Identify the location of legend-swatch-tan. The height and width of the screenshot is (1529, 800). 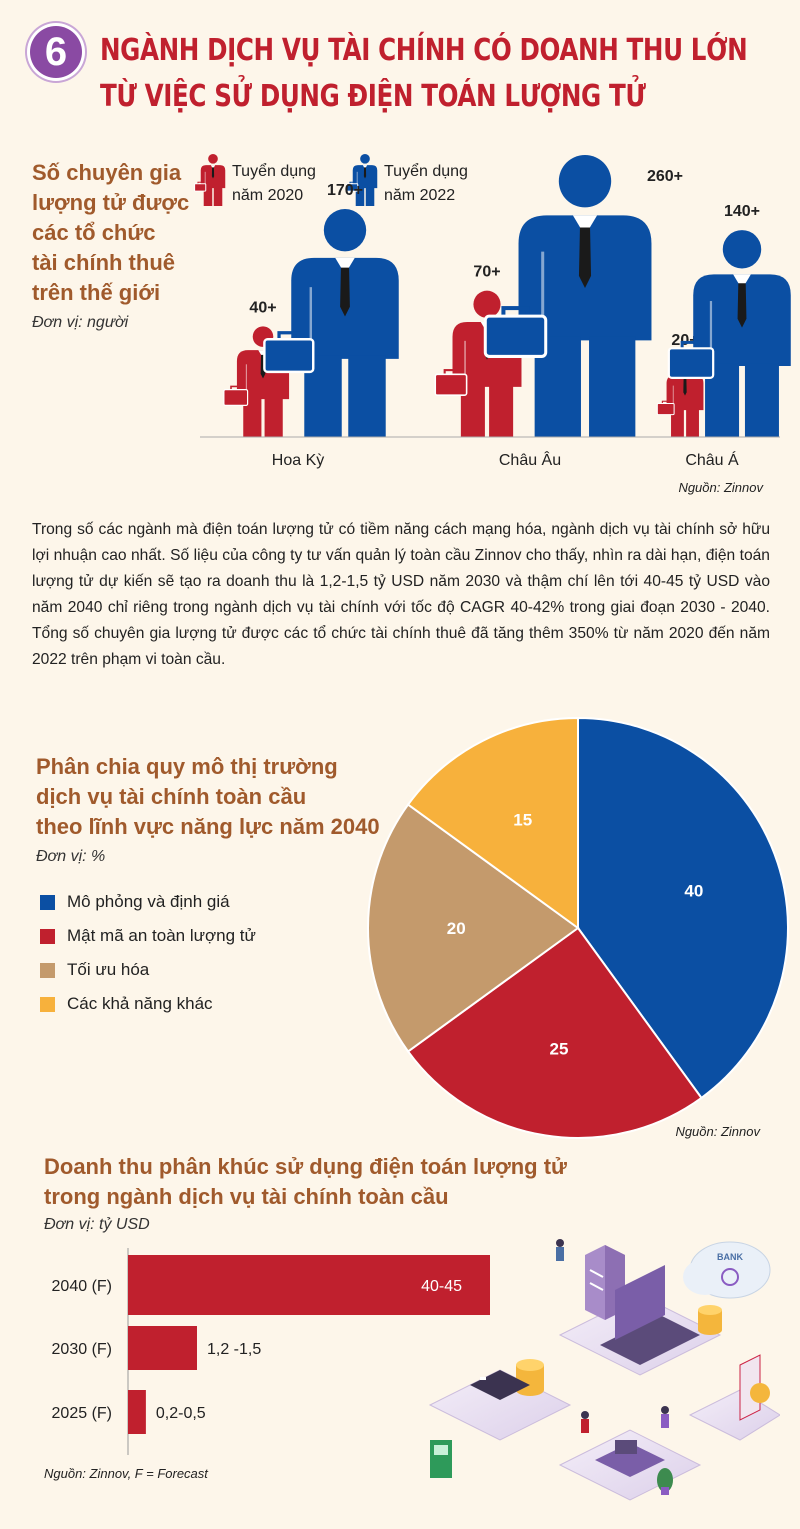
(47, 970).